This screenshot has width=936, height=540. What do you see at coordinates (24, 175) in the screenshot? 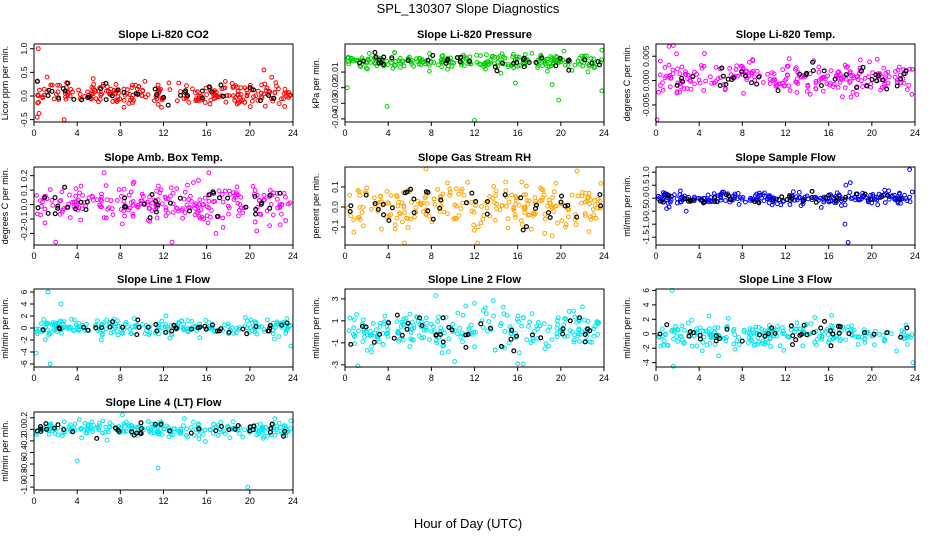
I see `y-tick-label: 0.2` at bounding box center [24, 175].